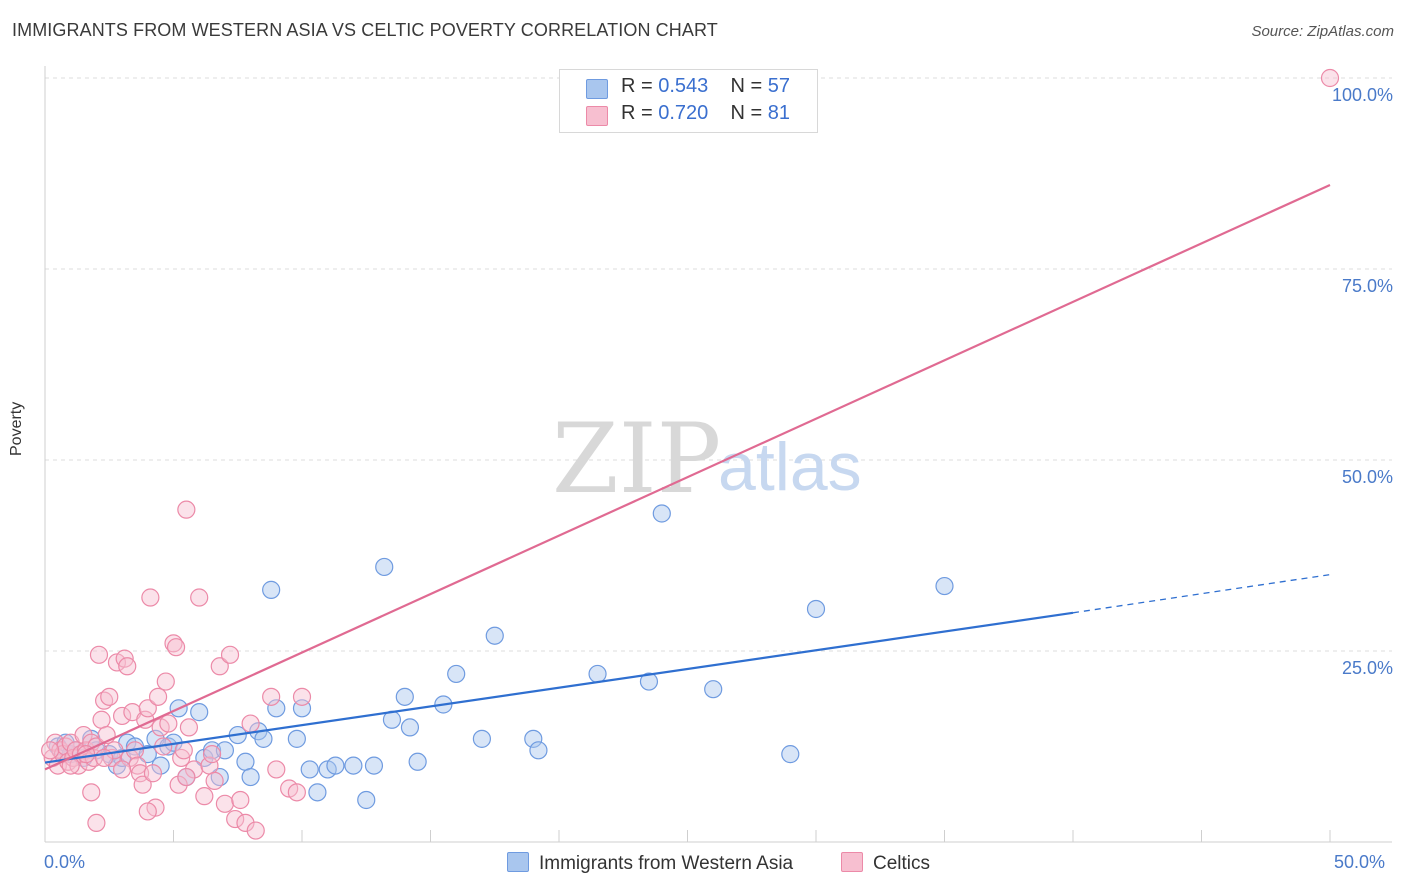 The height and width of the screenshot is (892, 1406). What do you see at coordinates (688, 101) in the screenshot?
I see `legend: R = 0.543 N = 57 R = 0.720 N = 81` at bounding box center [688, 101].